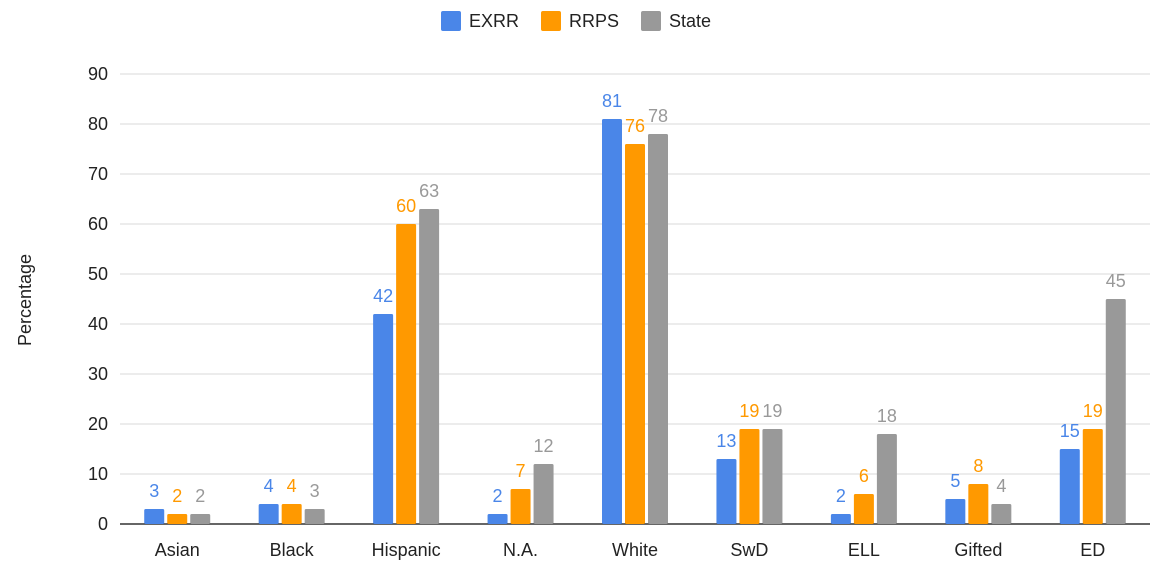 This screenshot has height=565, width=1165. I want to click on data-label-state: 12, so click(544, 446).